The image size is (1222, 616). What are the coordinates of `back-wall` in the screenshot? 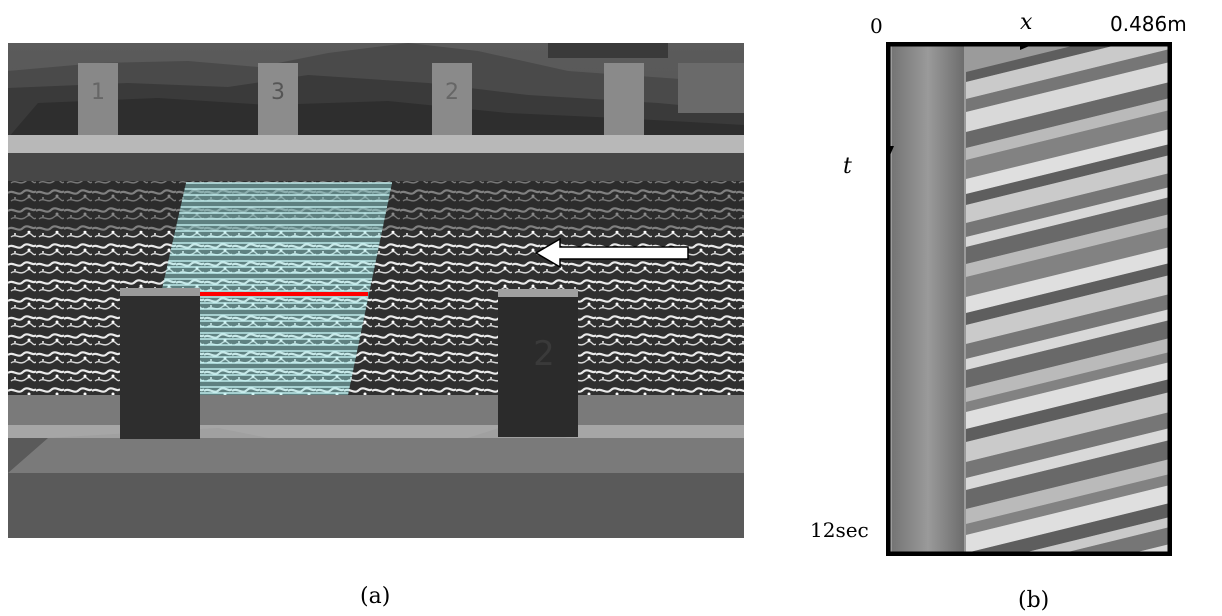 It's located at (376, 167).